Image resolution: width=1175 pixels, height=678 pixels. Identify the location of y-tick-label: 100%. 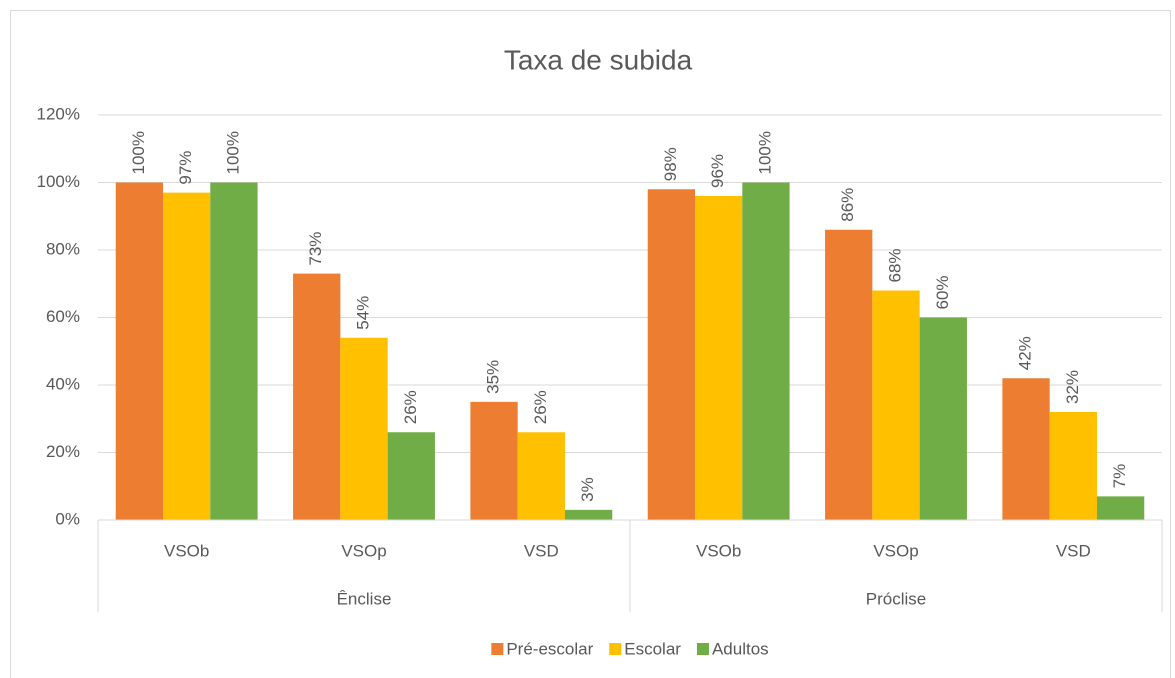
(58, 181).